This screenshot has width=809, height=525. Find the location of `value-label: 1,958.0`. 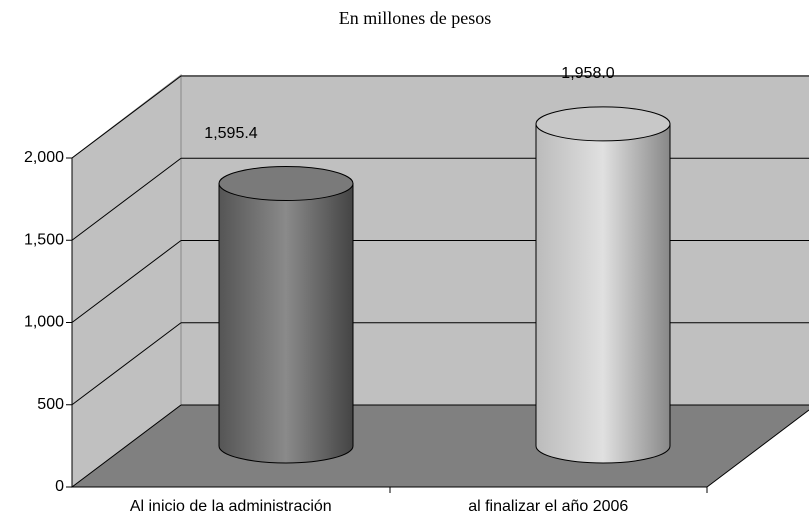

value-label: 1,958.0 is located at coordinates (587, 73).